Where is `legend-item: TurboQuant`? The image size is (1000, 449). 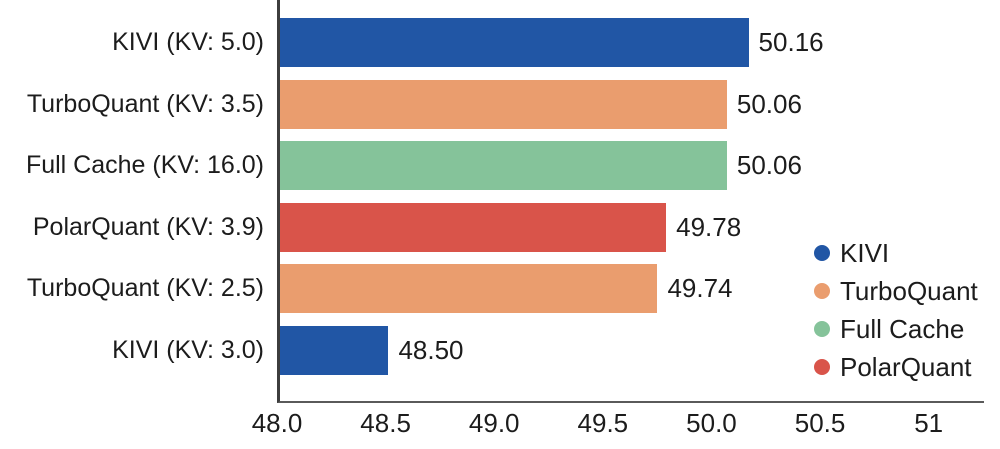
legend-item: TurboQuant is located at coordinates (896, 290).